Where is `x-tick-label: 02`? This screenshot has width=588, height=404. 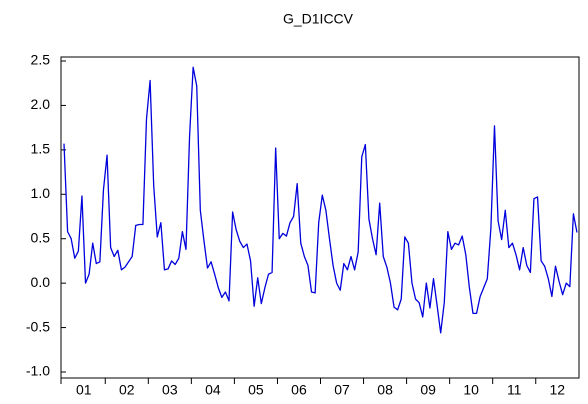 x-tick-label: 02 is located at coordinates (127, 390).